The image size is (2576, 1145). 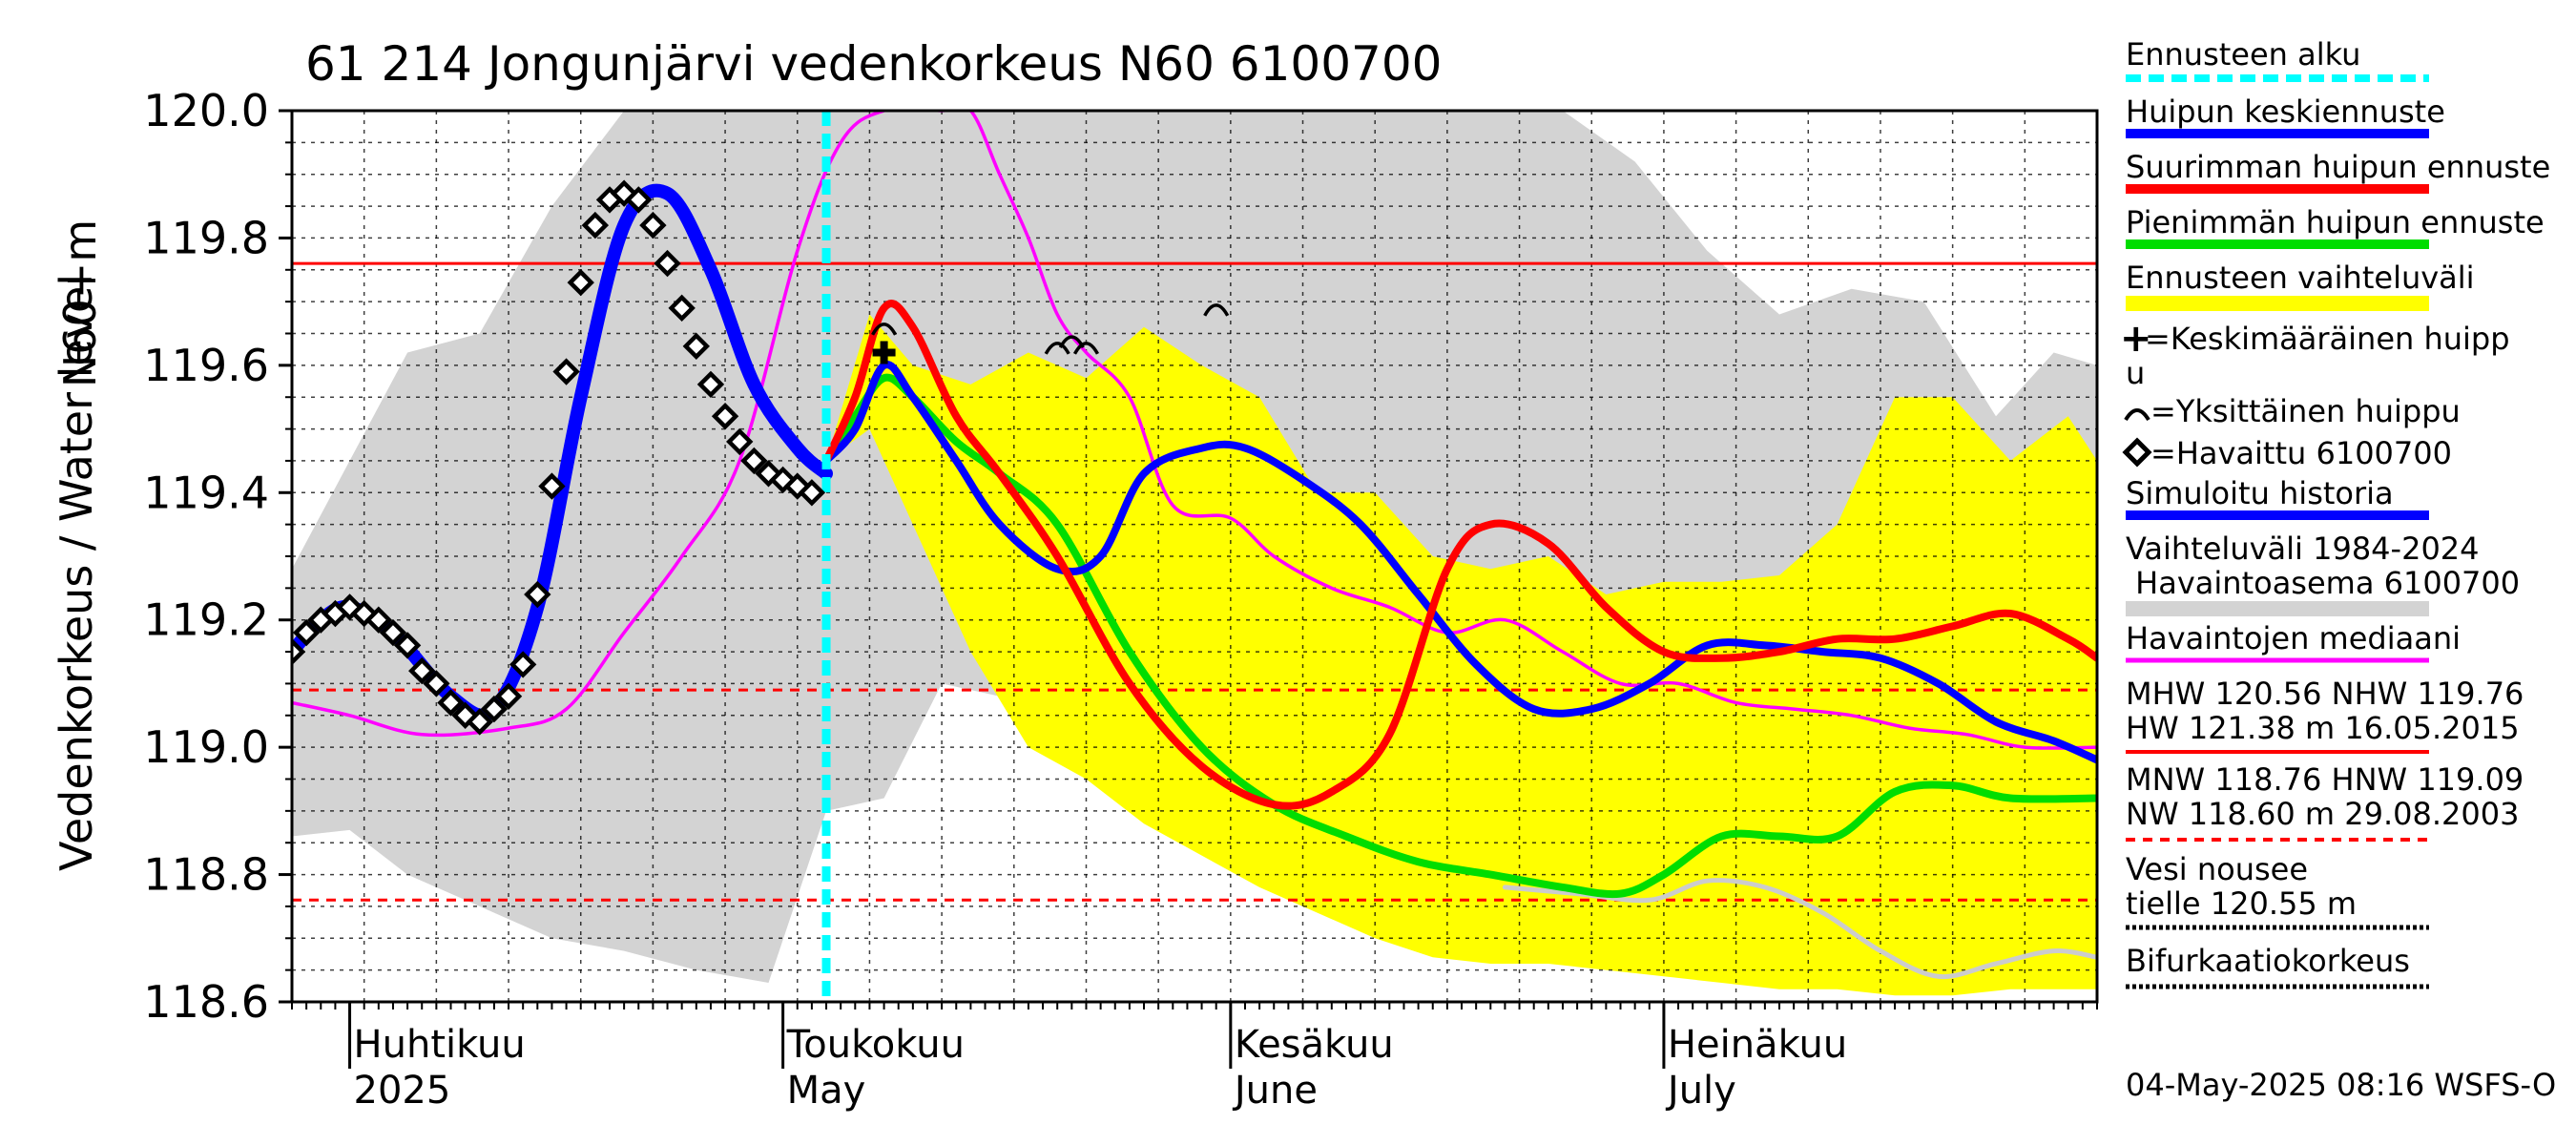 I want to click on legend-item-forecast-range: Ennusteen vaihteluväli, so click(x=2300, y=278).